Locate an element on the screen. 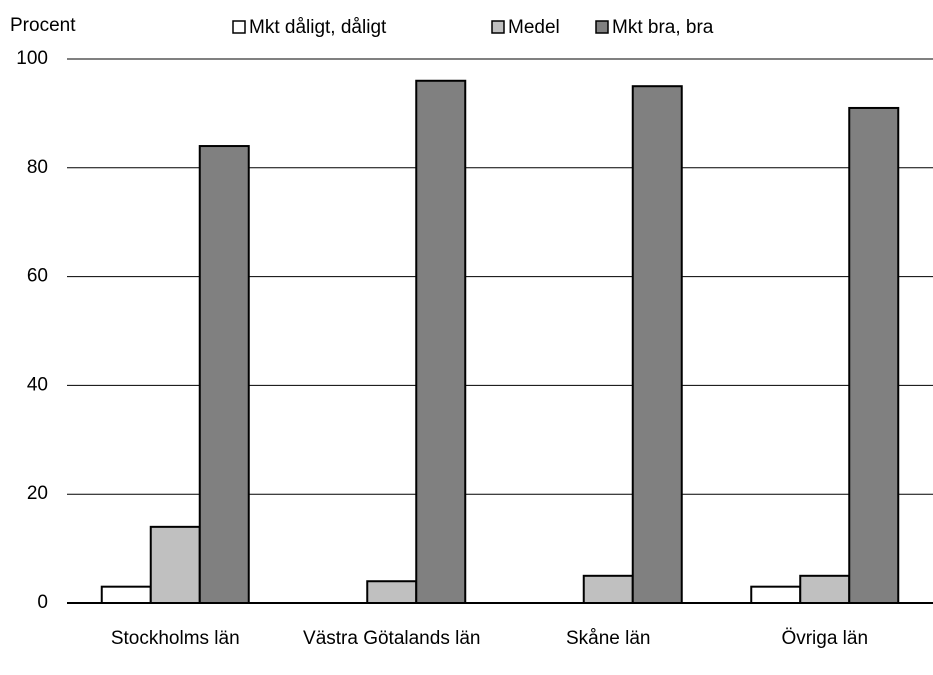  legend-label: Medel is located at coordinates (534, 27).